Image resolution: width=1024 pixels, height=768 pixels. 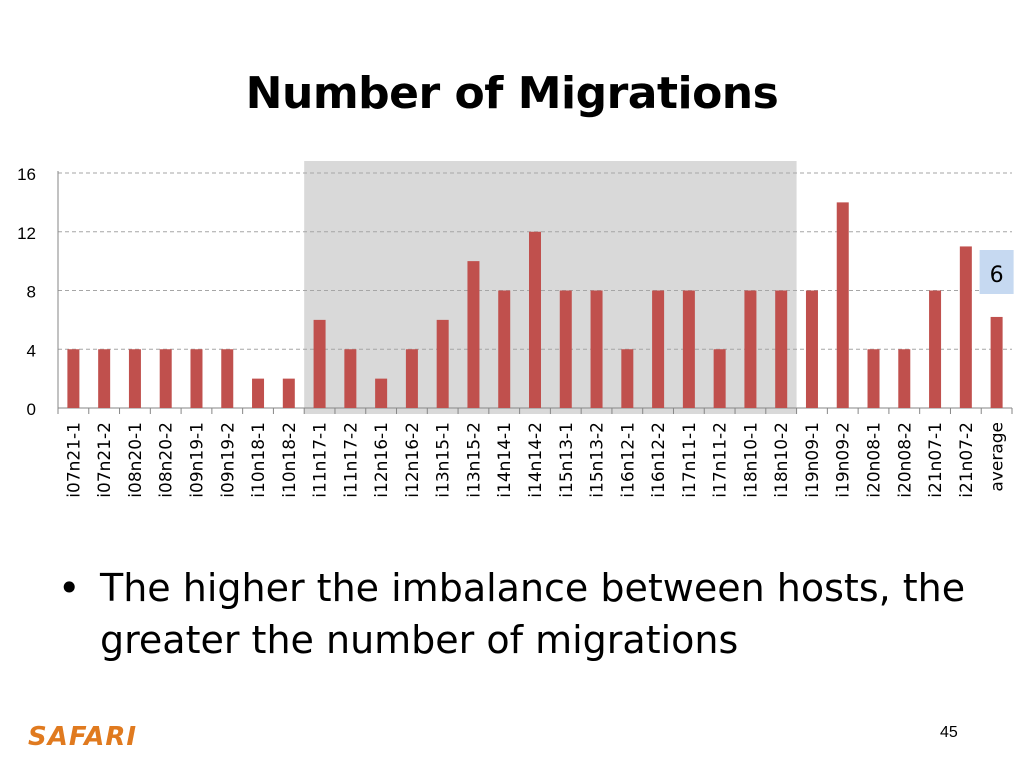 I want to click on x-tick-label: i18n10-2, so click(x=782, y=460).